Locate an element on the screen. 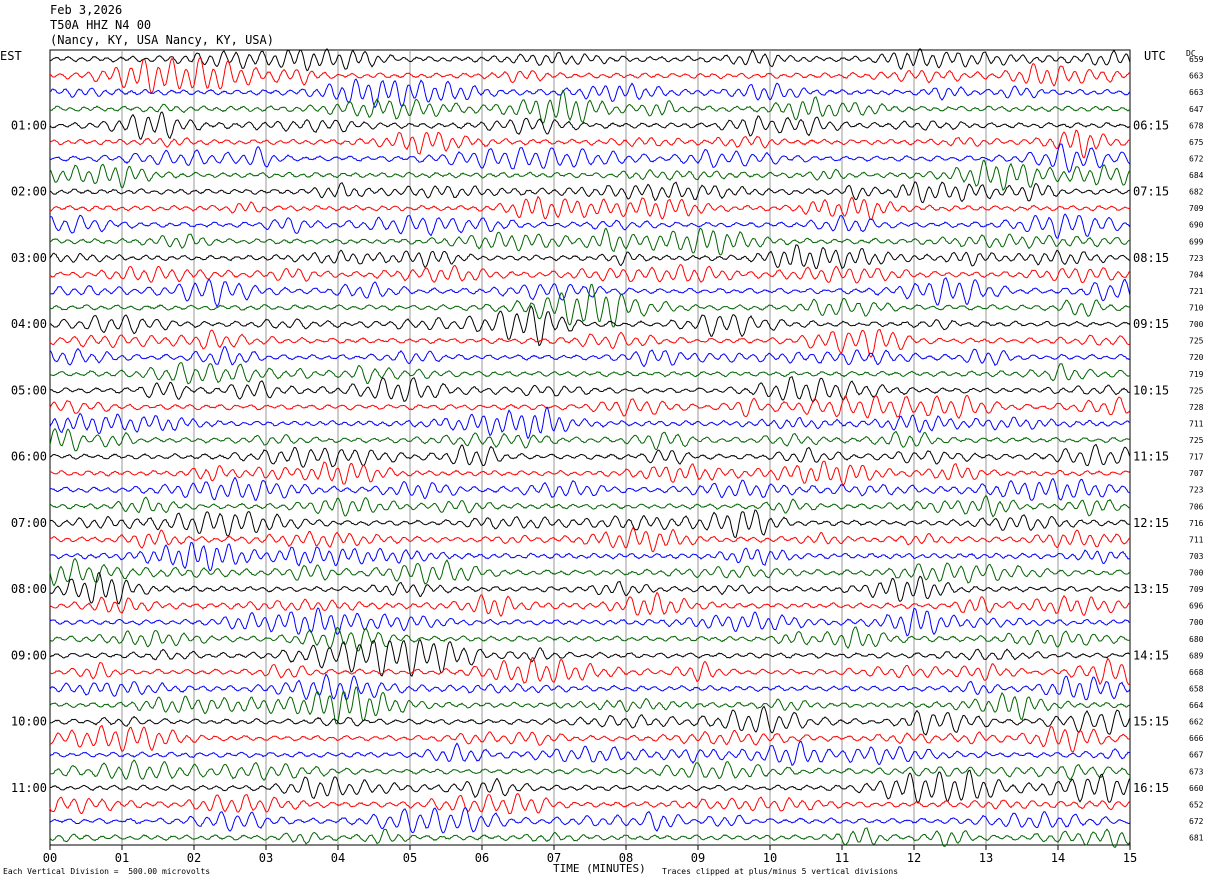  dc-offset-label: 664 is located at coordinates (1196, 705).